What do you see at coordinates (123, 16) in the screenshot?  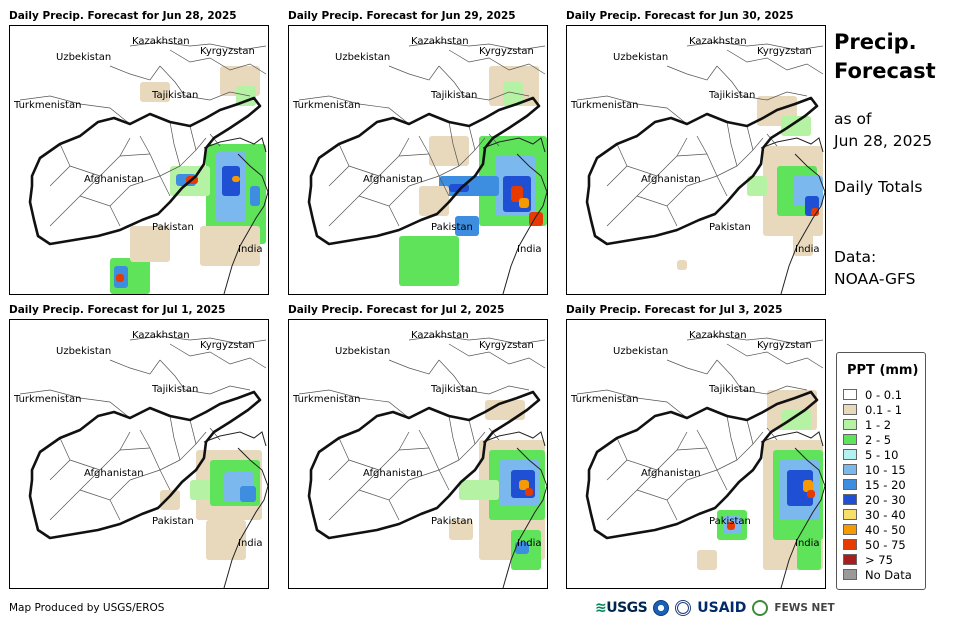 I see `panel-title-1: Daily Precip. Forecast for Jun 28, 2025` at bounding box center [123, 16].